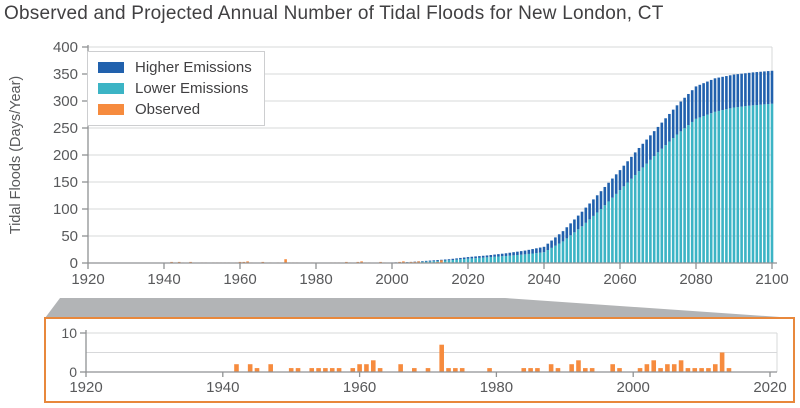  What do you see at coordinates (192, 88) in the screenshot?
I see `legend-label: Lower Emissions` at bounding box center [192, 88].